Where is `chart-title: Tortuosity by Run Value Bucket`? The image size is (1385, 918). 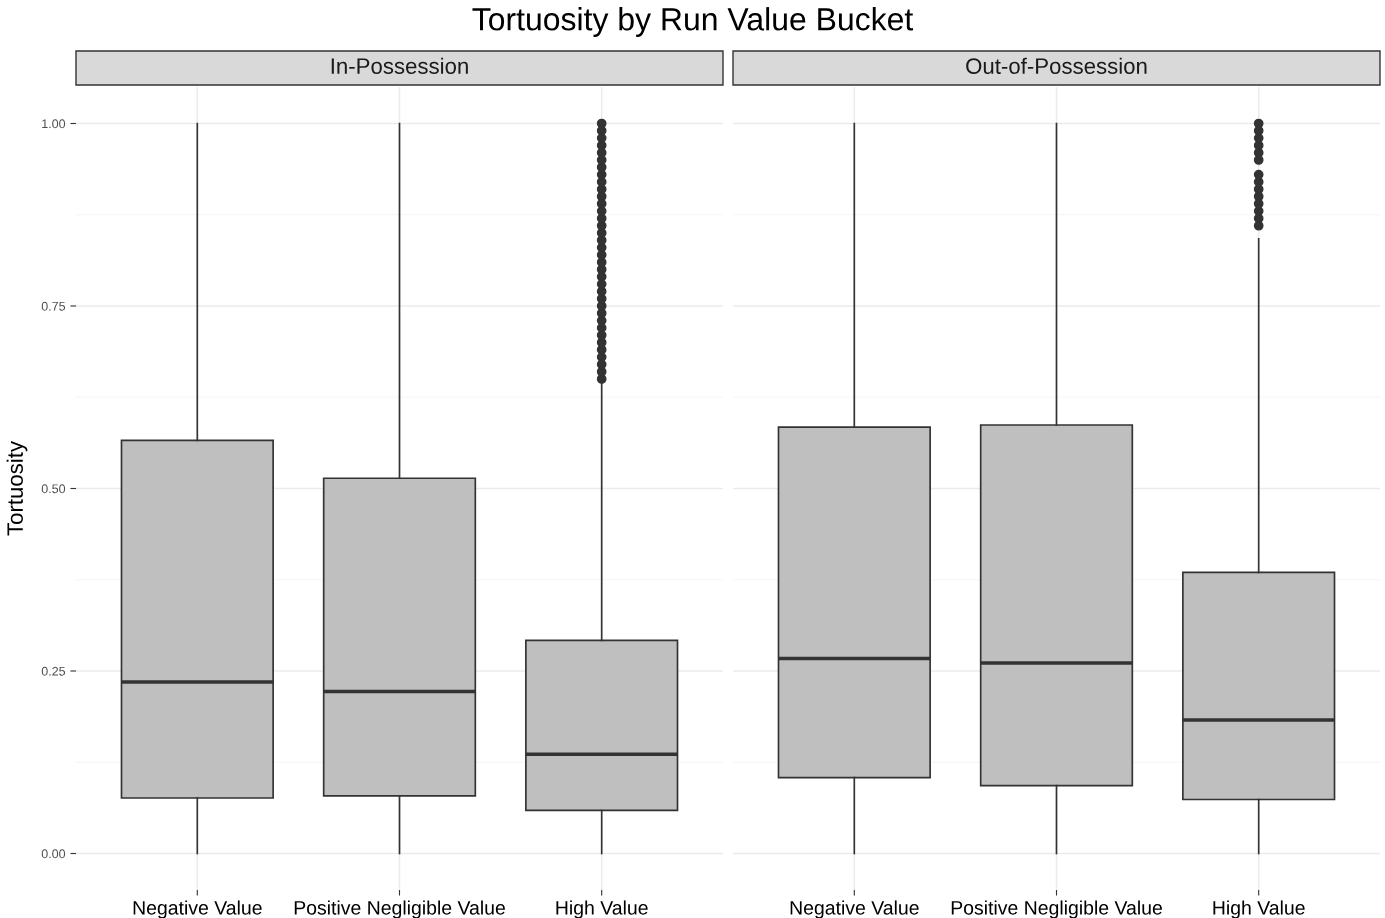
chart-title: Tortuosity by Run Value Bucket is located at coordinates (693, 22).